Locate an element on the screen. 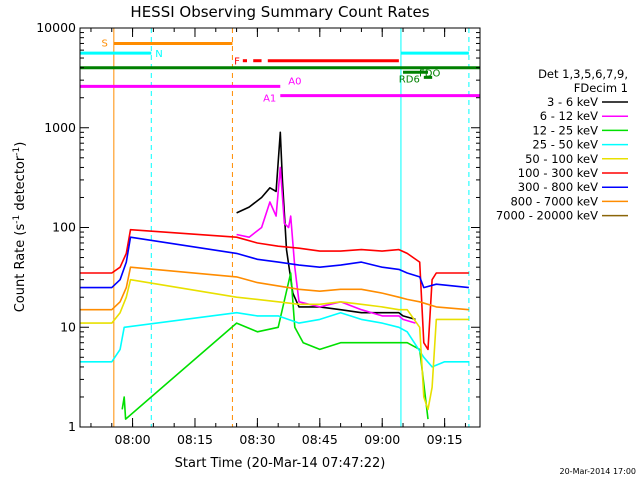 This screenshot has width=640, height=480. flag-label-5: RD6 is located at coordinates (409, 79).